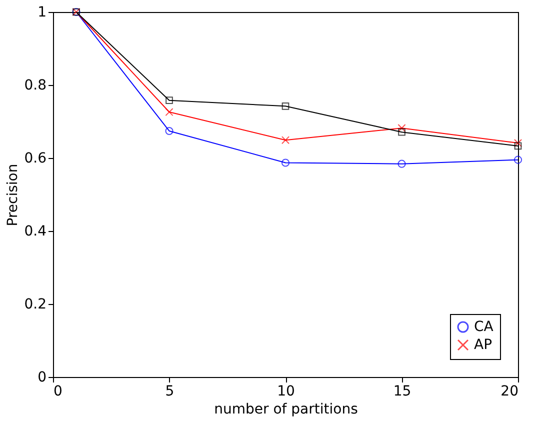 The width and height of the screenshot is (548, 430). What do you see at coordinates (483, 345) in the screenshot?
I see `legend-label: AP` at bounding box center [483, 345].